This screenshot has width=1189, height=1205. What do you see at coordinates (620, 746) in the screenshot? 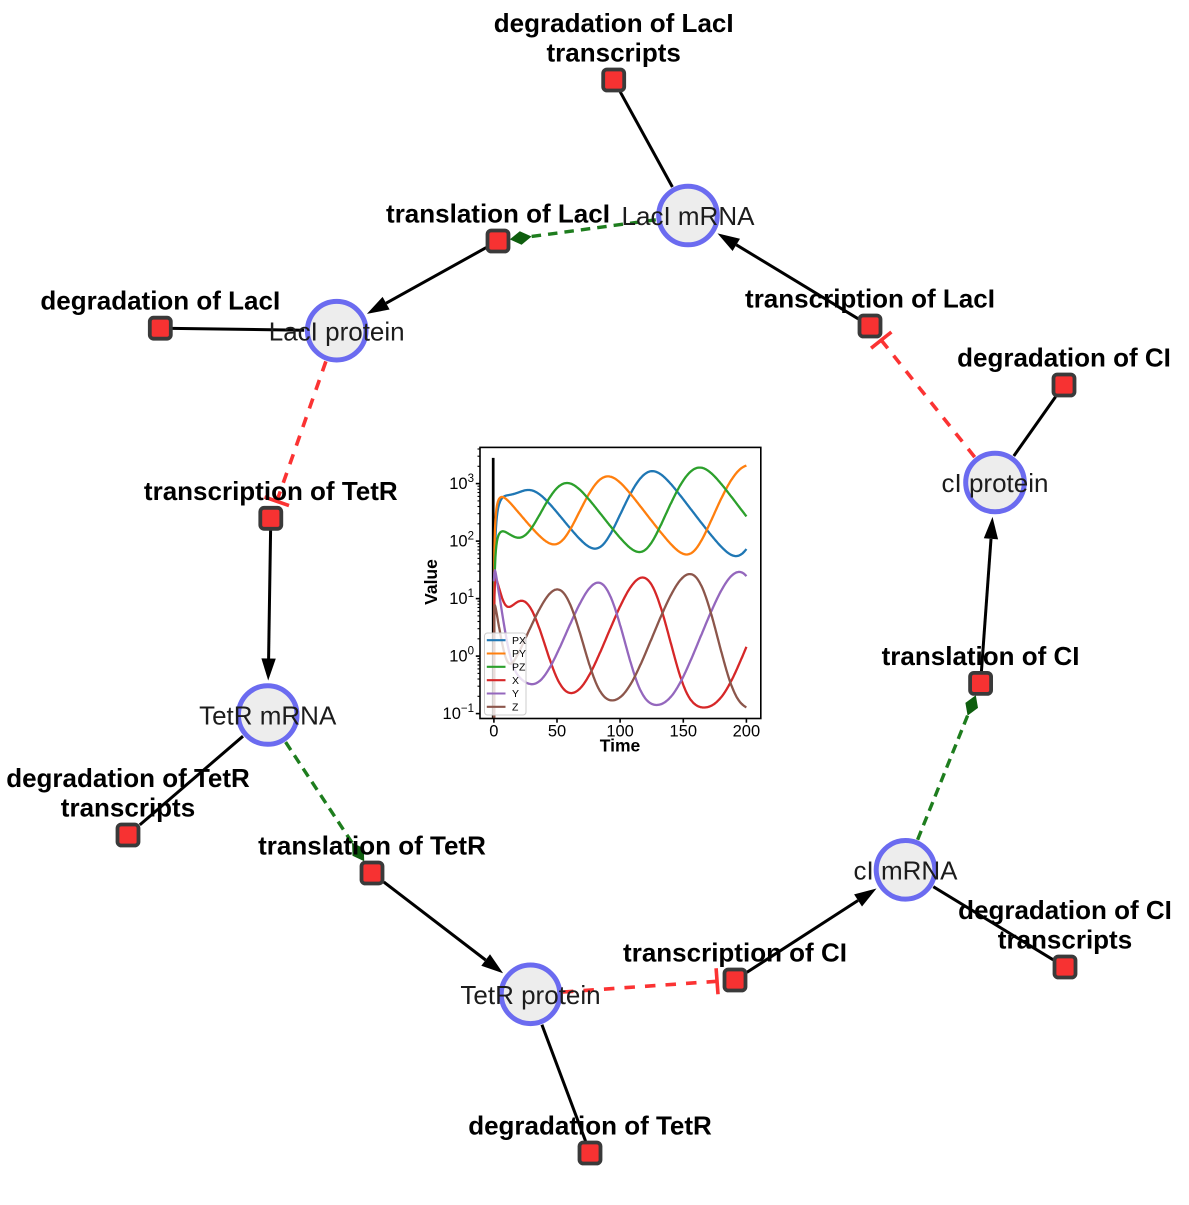
I see `svg-text: Time` at bounding box center [620, 746].